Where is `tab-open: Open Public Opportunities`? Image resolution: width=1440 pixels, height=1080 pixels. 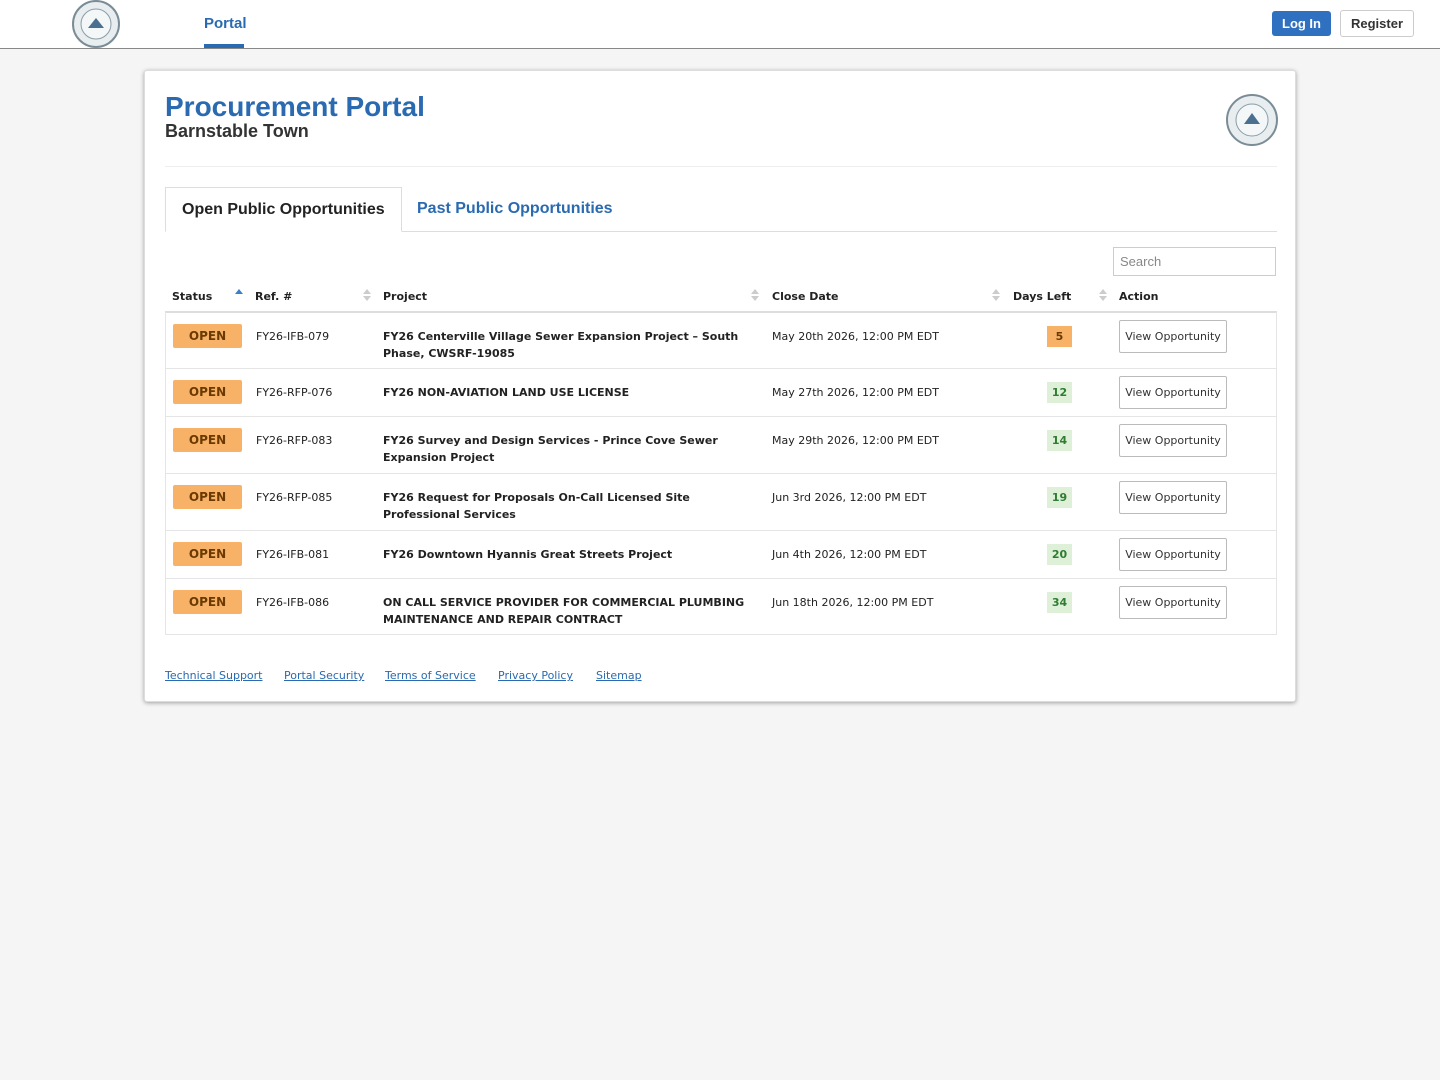 tab-open: Open Public Opportunities is located at coordinates (283, 209).